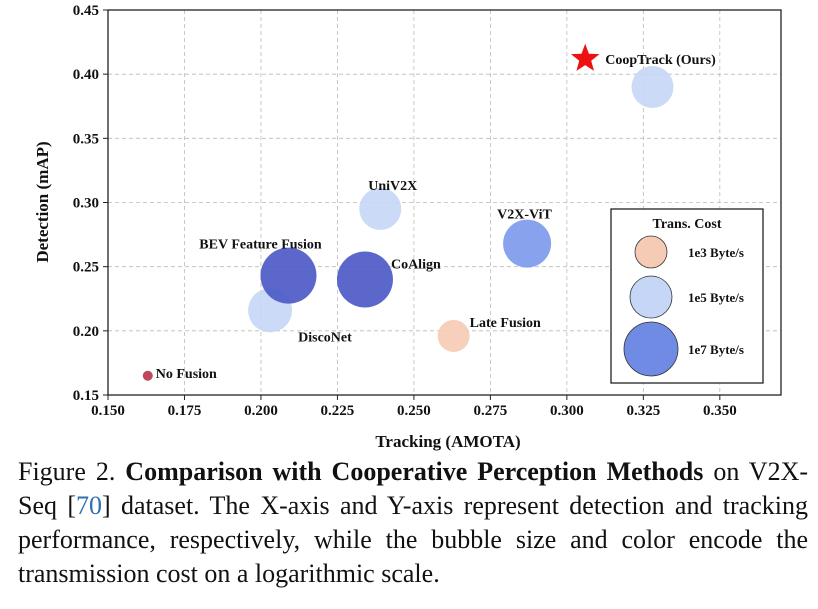 The height and width of the screenshot is (609, 818). I want to click on caption-reference-link: 70, so click(89, 505).